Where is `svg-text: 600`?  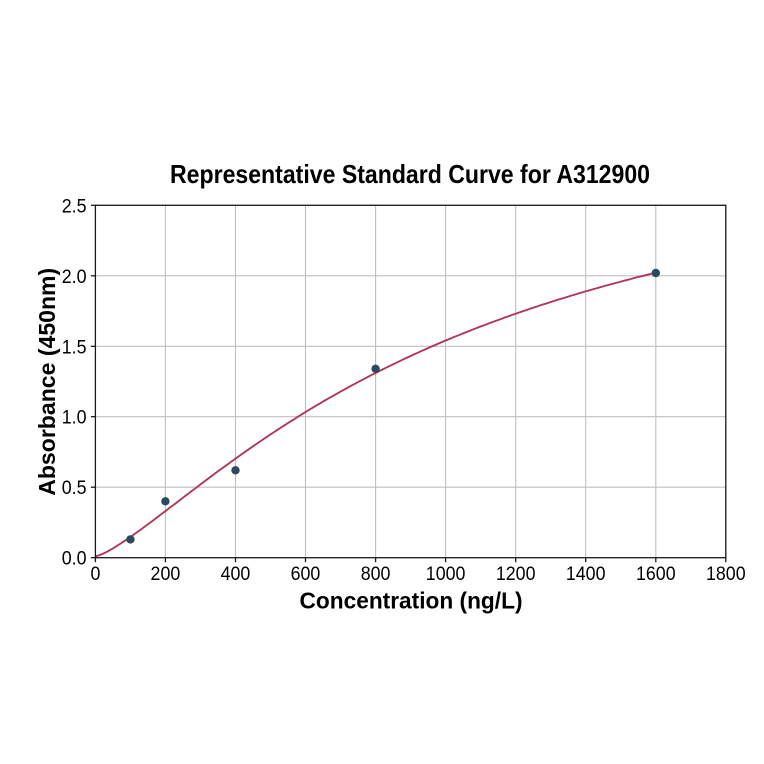
svg-text: 600 is located at coordinates (306, 574).